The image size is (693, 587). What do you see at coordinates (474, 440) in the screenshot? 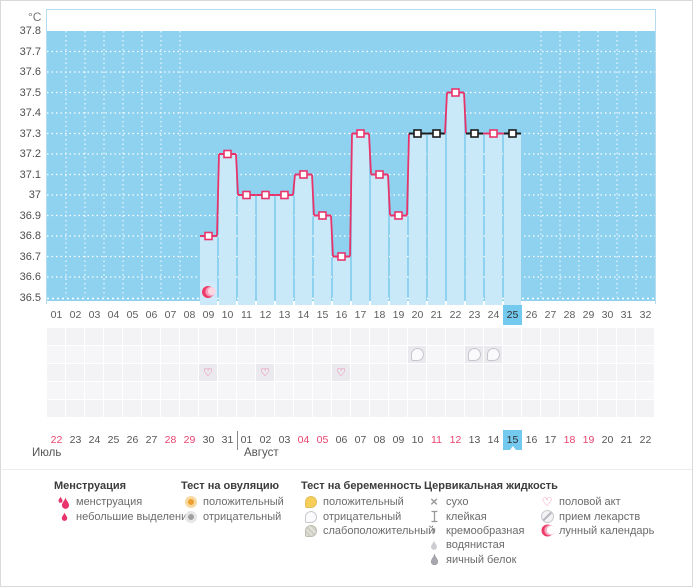
I see `calendar-date-cell: 13` at bounding box center [474, 440].